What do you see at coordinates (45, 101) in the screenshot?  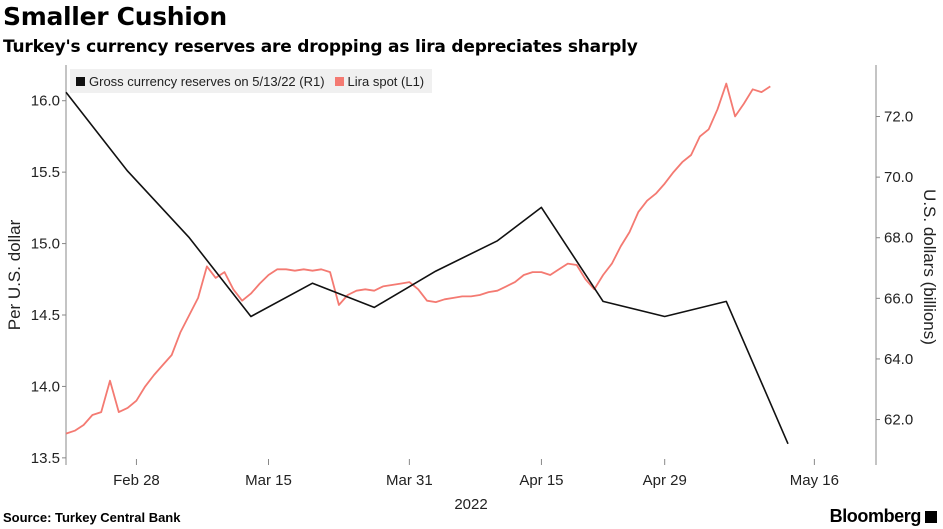 I see `left-tick-label: 16.0` at bounding box center [45, 101].